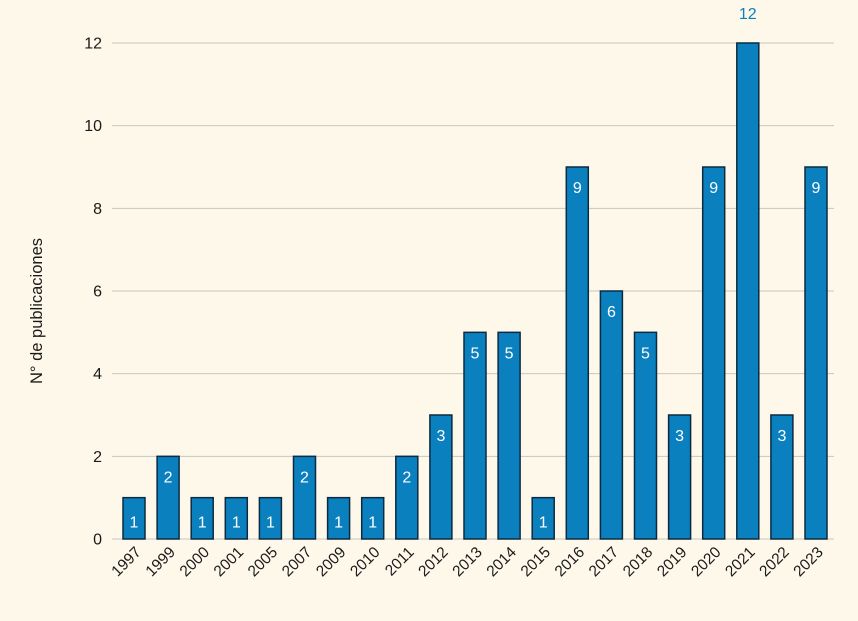  Describe the element at coordinates (808, 562) in the screenshot. I see `x-tick-label: 2023` at that location.